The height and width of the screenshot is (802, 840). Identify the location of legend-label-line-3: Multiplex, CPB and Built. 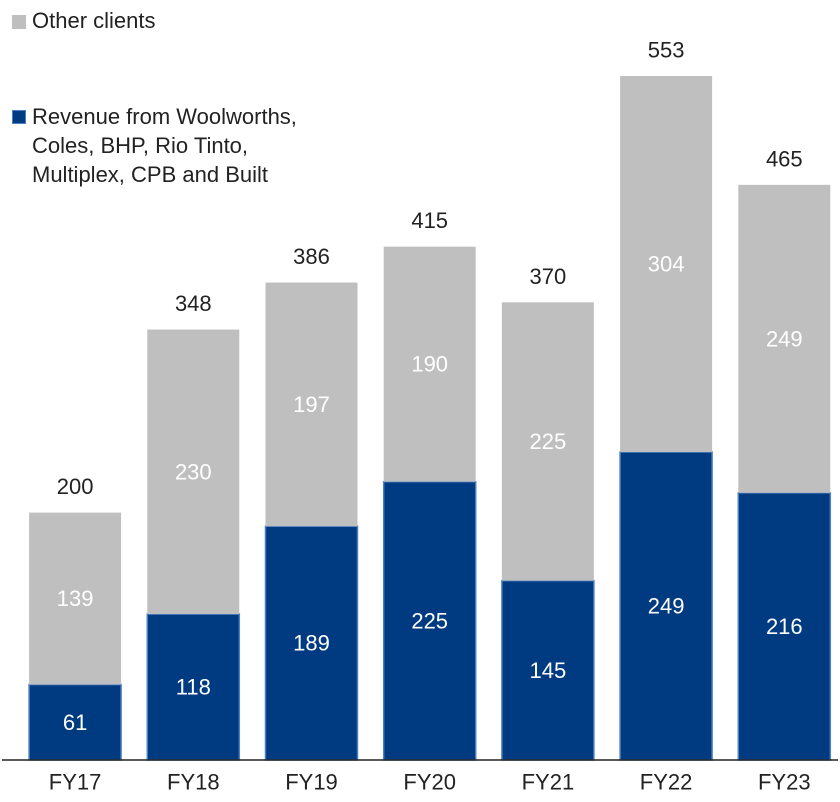
(150, 174).